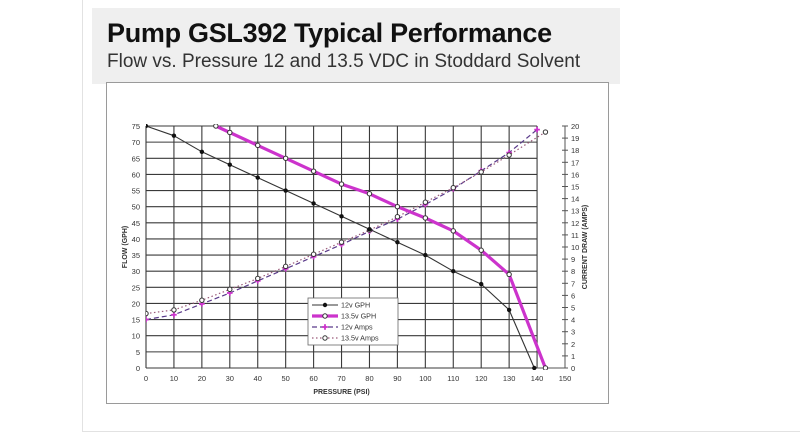 The width and height of the screenshot is (800, 434). I want to click on y2-tick-label: 3, so click(573, 332).